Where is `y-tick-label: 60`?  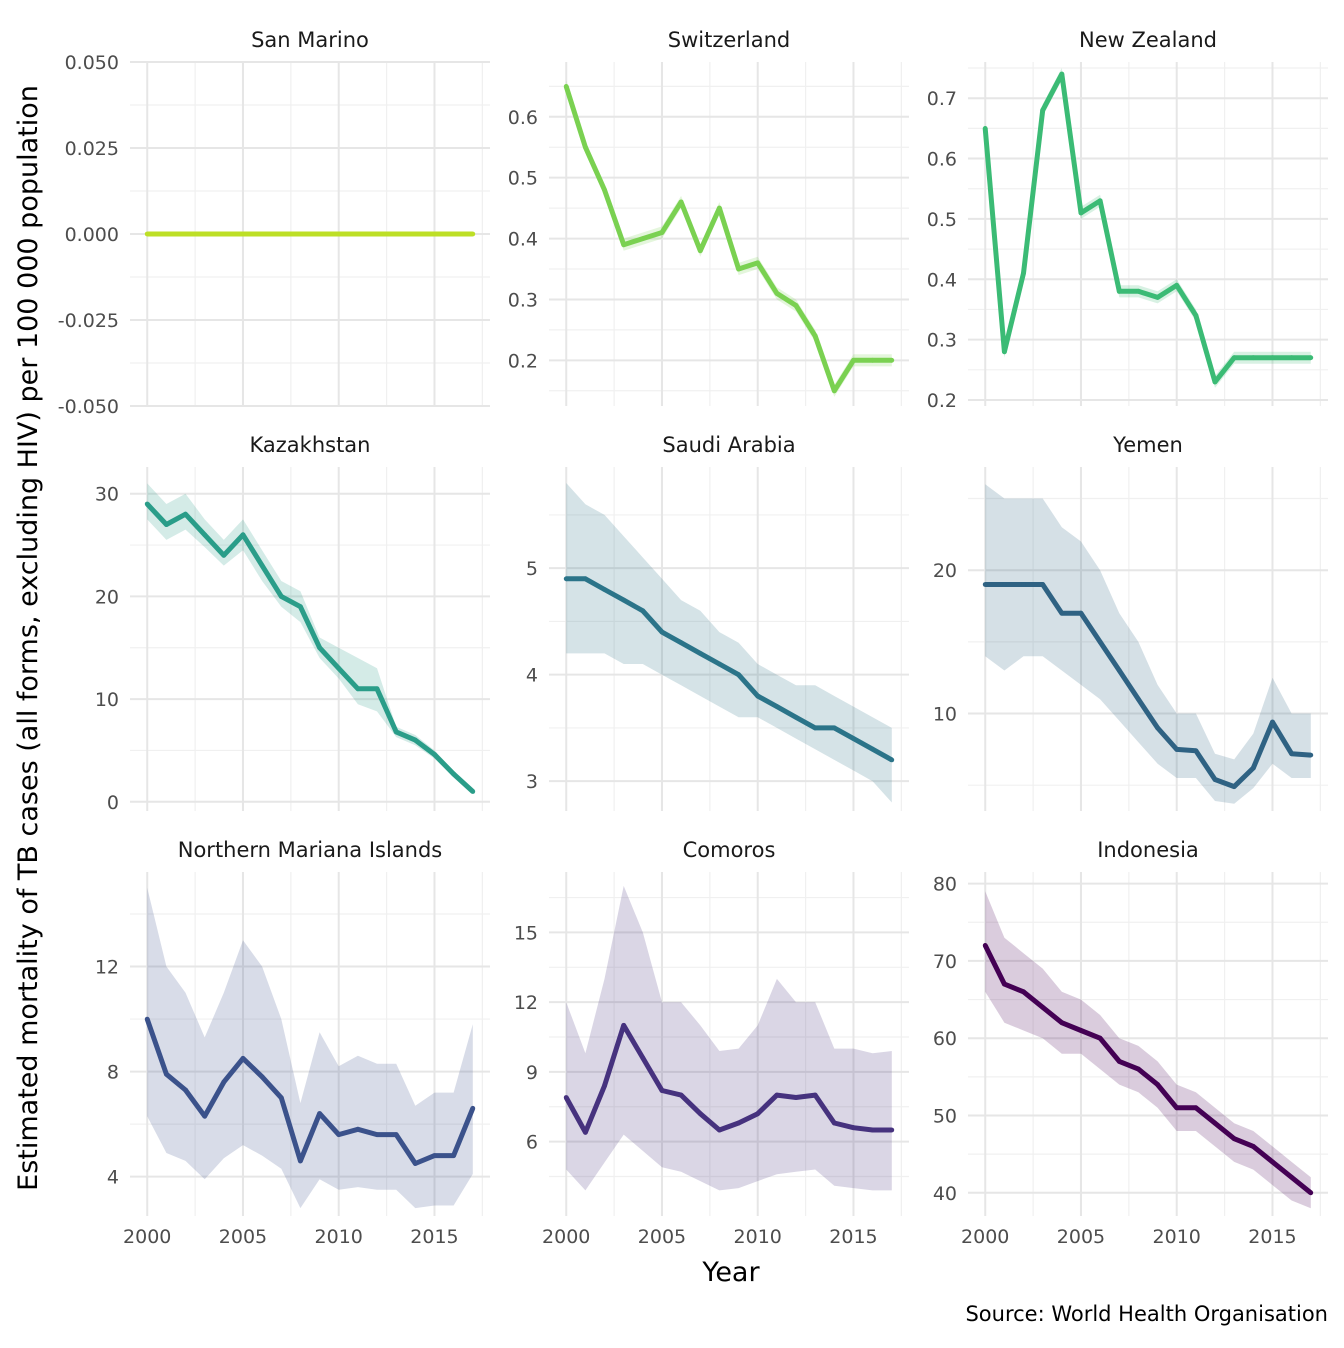
y-tick-label: 60 is located at coordinates (945, 1039).